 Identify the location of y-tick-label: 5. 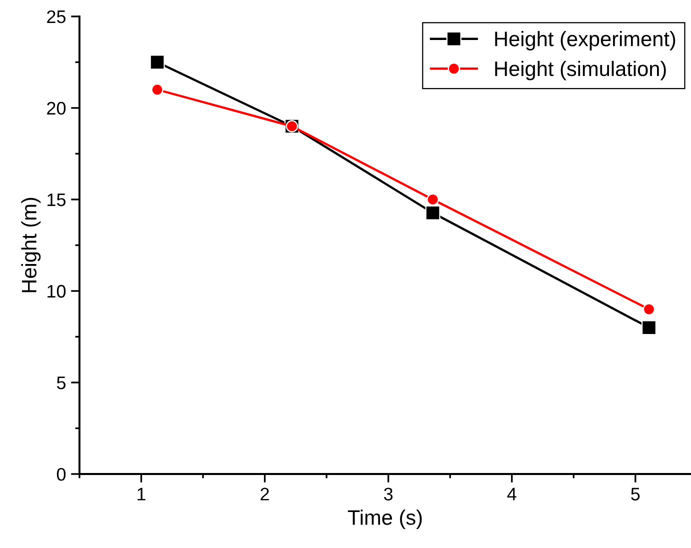
(61, 383).